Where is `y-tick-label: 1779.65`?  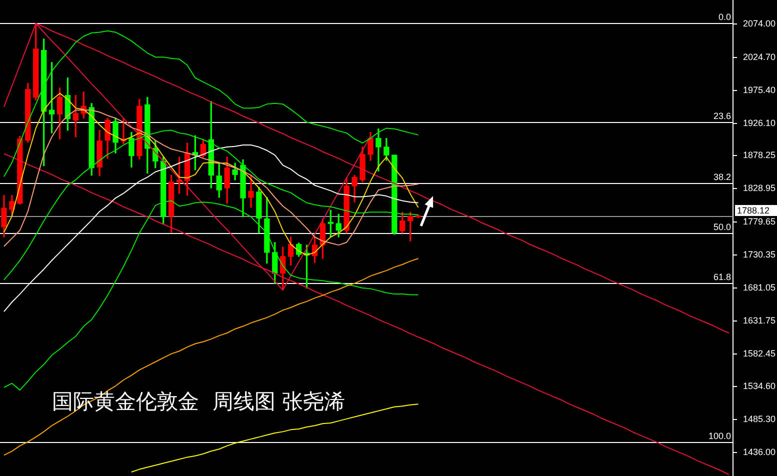 y-tick-label: 1779.65 is located at coordinates (759, 221).